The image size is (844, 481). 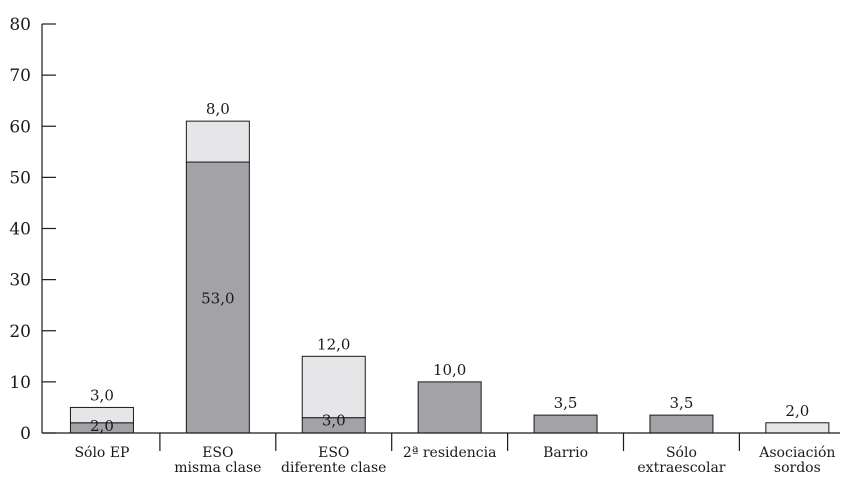 I want to click on x-category-label: ESO misma clase, so click(x=217, y=460).